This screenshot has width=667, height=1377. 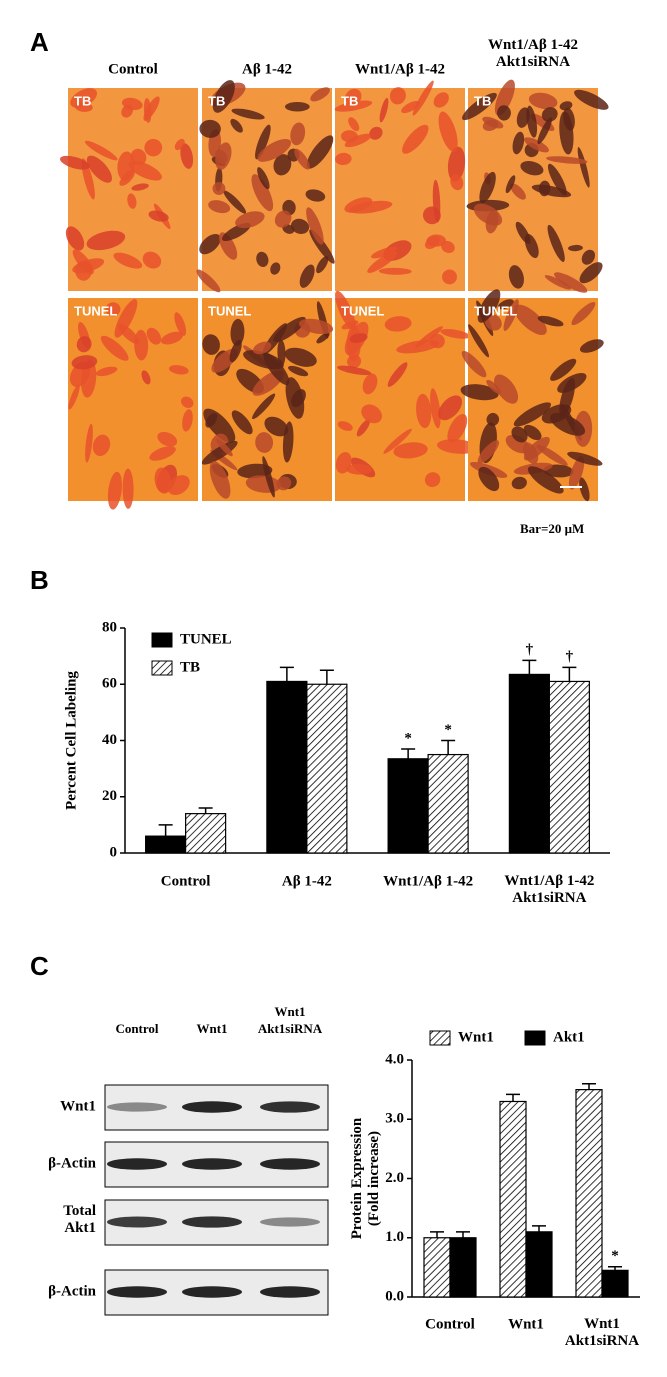 I want to click on micrograph: TUNEL, so click(x=407, y=395).